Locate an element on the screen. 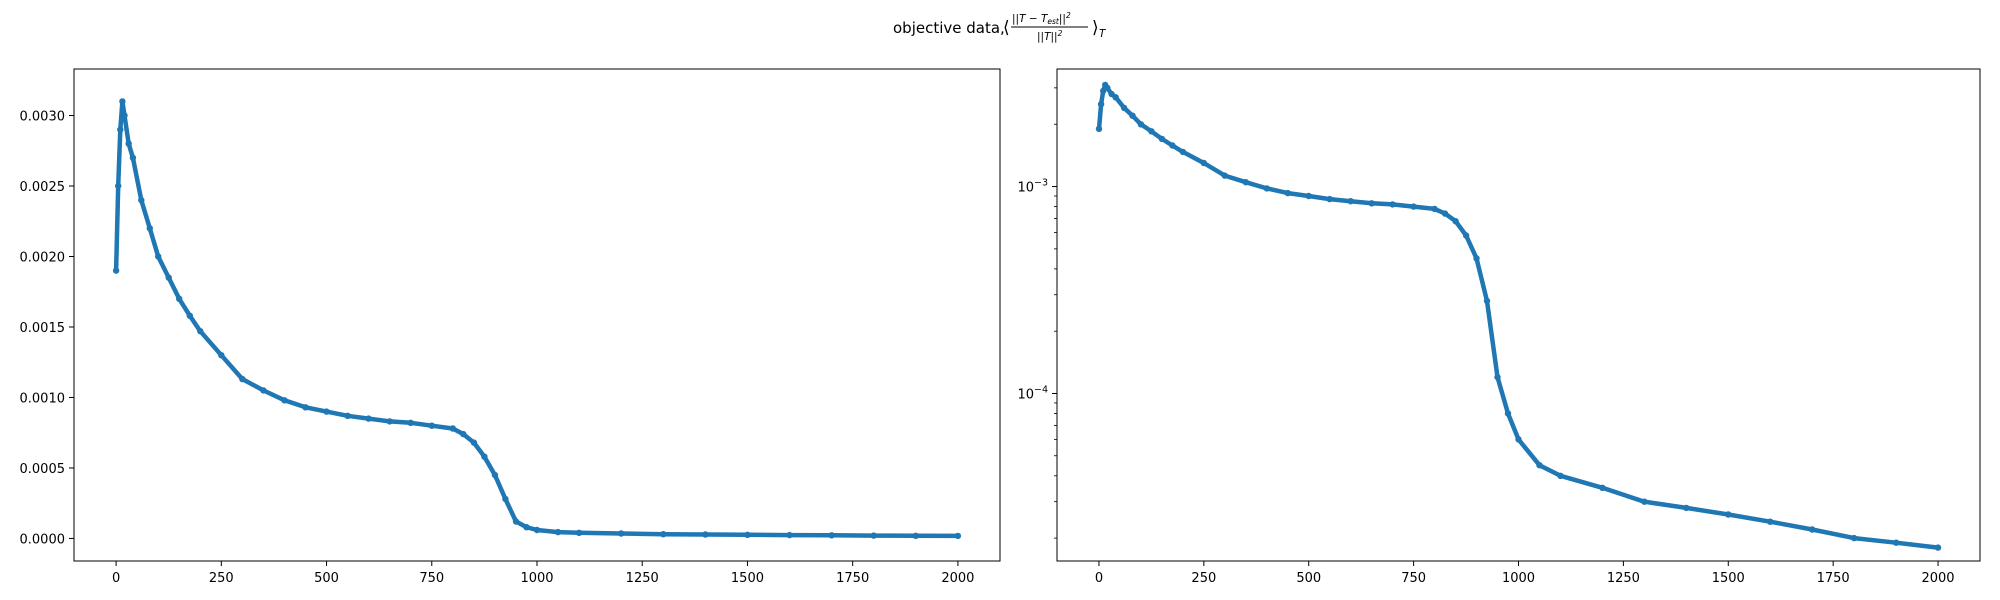 The image size is (2000, 600). suptitle-numerator-sub: est is located at coordinates (1053, 21).